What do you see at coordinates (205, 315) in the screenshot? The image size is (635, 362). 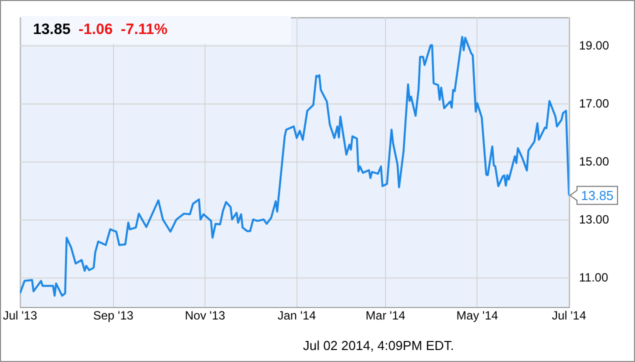 I see `x-tick-label: Nov '13` at bounding box center [205, 315].